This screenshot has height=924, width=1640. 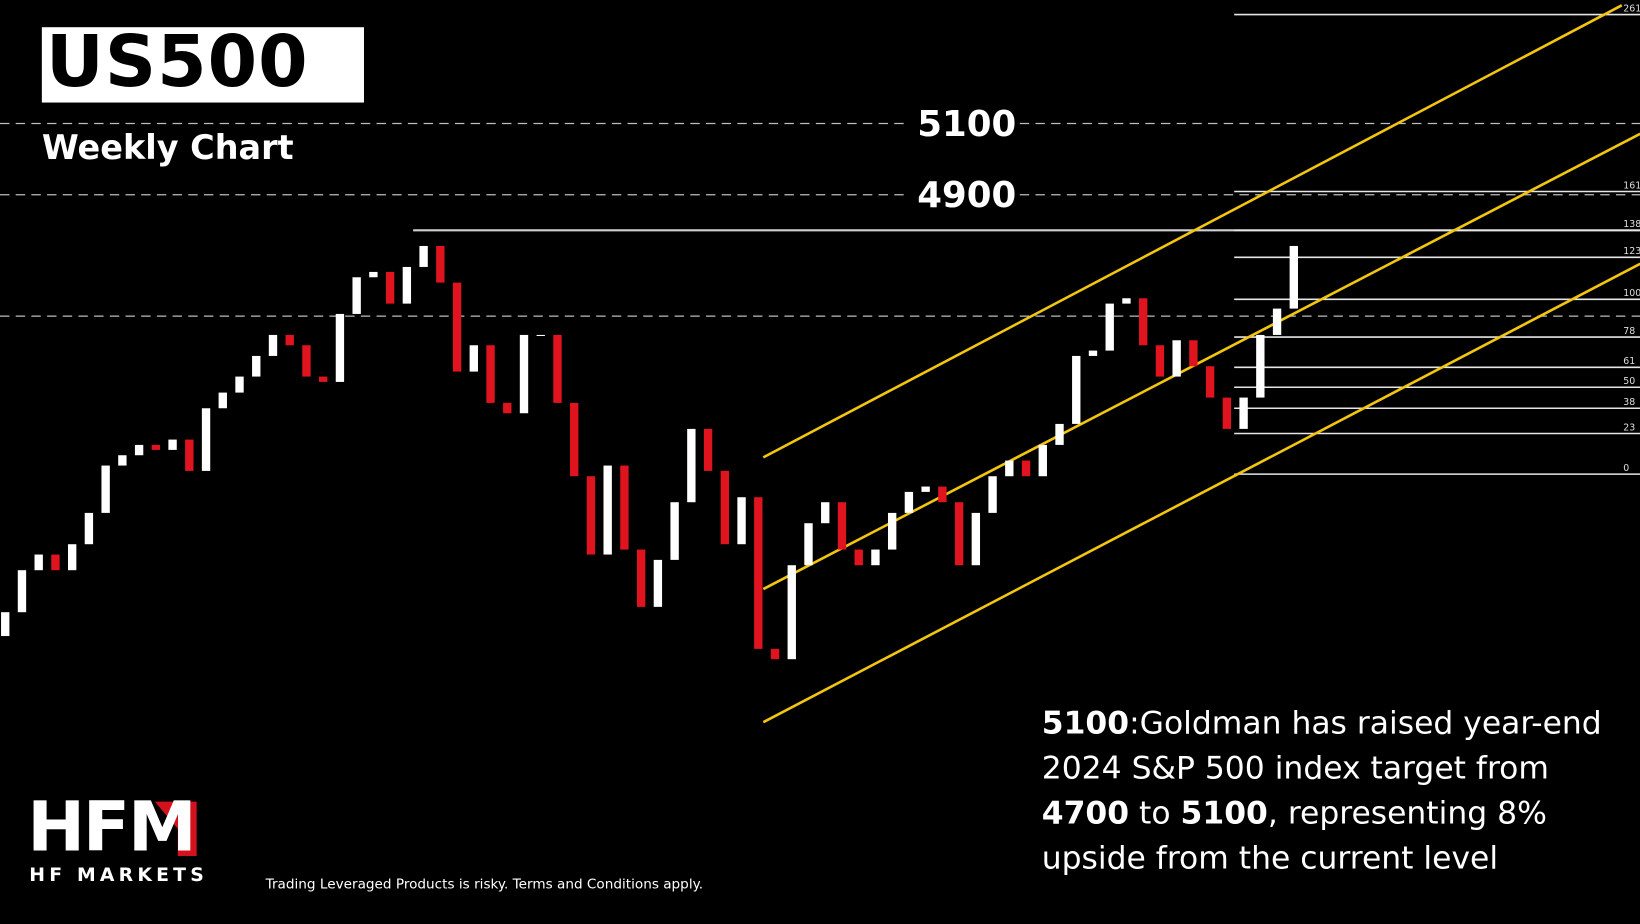 What do you see at coordinates (1631, 8) in the screenshot?
I see `fib-label: 261` at bounding box center [1631, 8].